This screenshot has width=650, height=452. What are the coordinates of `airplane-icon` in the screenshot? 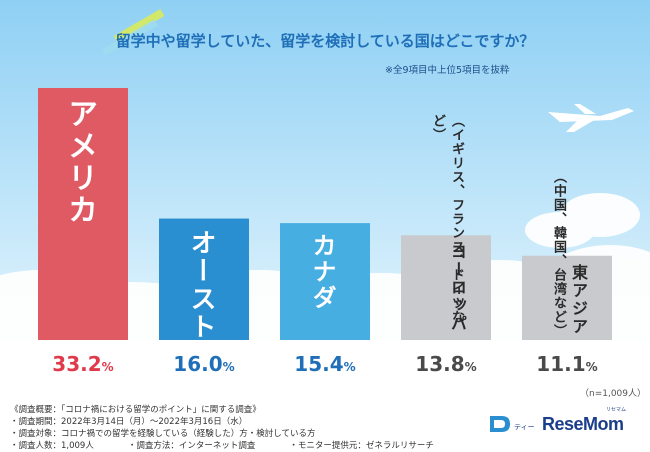 It's located at (591, 118).